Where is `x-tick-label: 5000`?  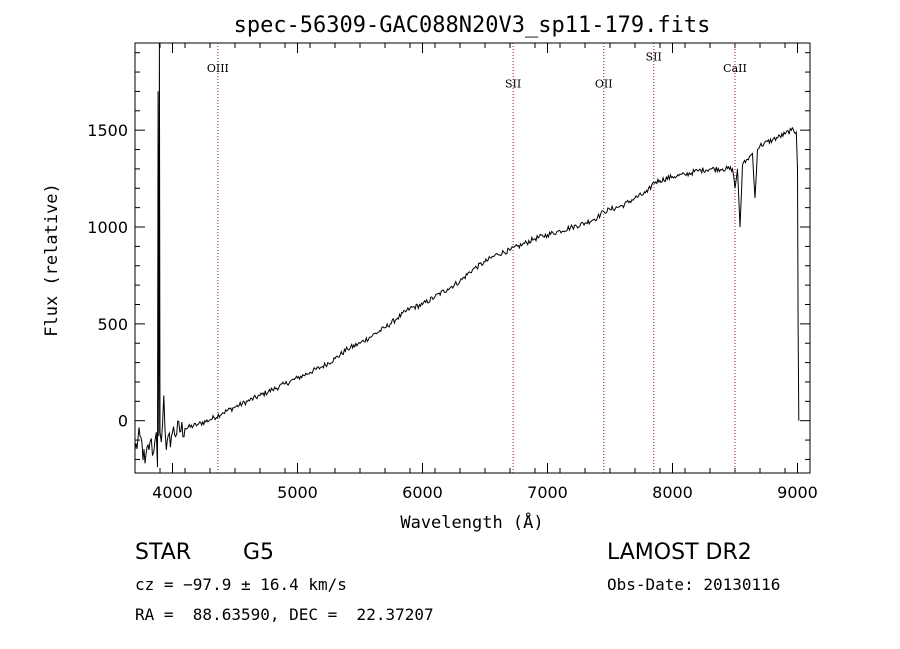
x-tick-label: 5000 is located at coordinates (297, 492).